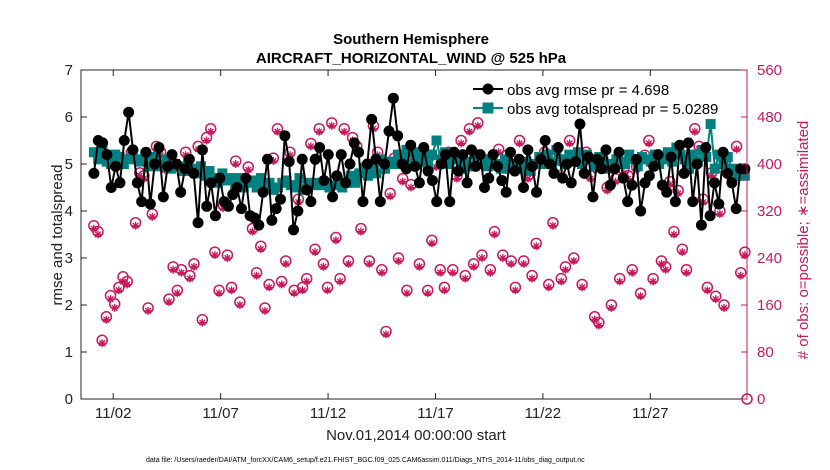  Describe the element at coordinates (69, 399) in the screenshot. I see `y-tick-label: 0` at that location.